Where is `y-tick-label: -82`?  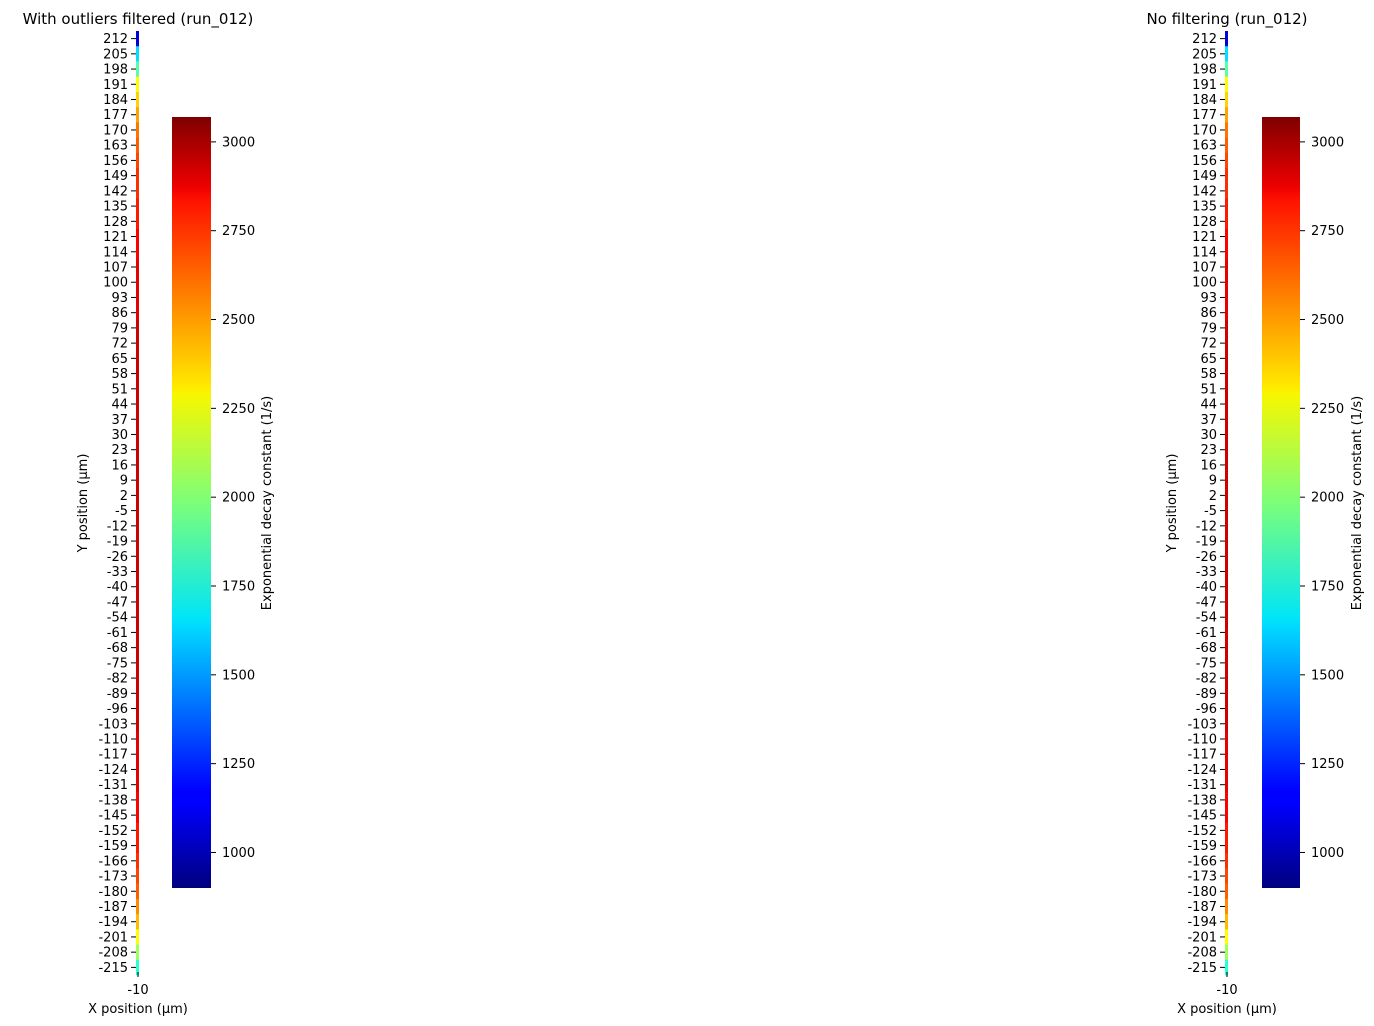 y-tick-label: -82 is located at coordinates (1206, 679).